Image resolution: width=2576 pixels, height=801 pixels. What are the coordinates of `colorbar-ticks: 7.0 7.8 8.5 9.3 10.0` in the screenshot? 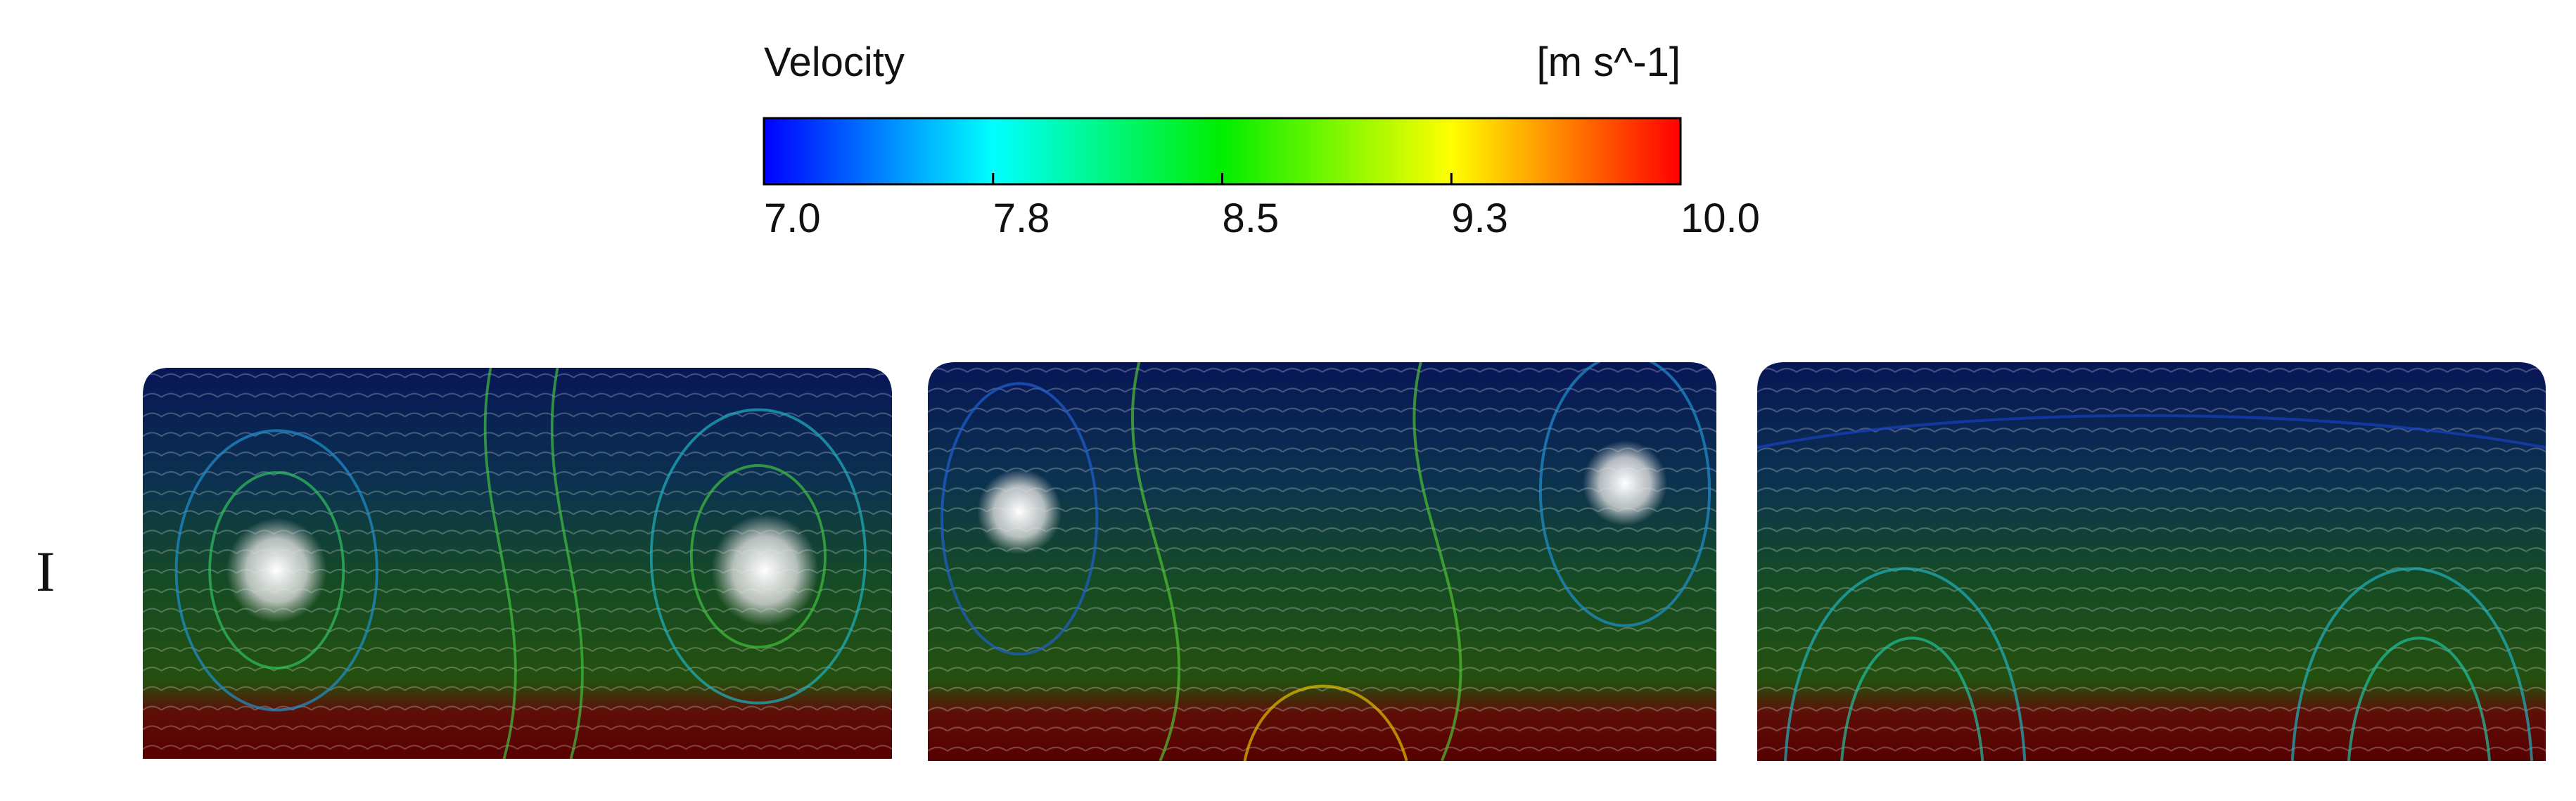 It's located at (1261, 207).